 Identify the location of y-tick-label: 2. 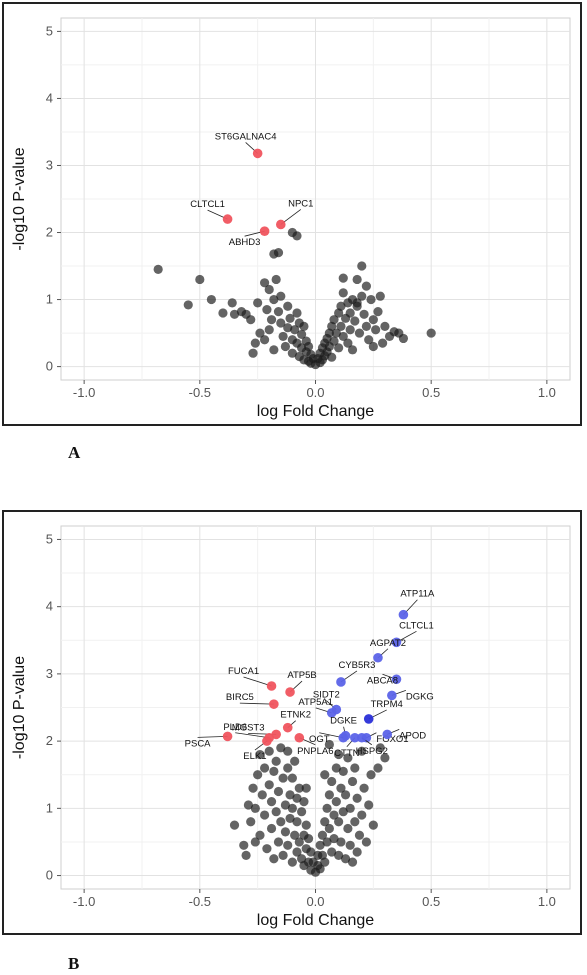
(49, 740).